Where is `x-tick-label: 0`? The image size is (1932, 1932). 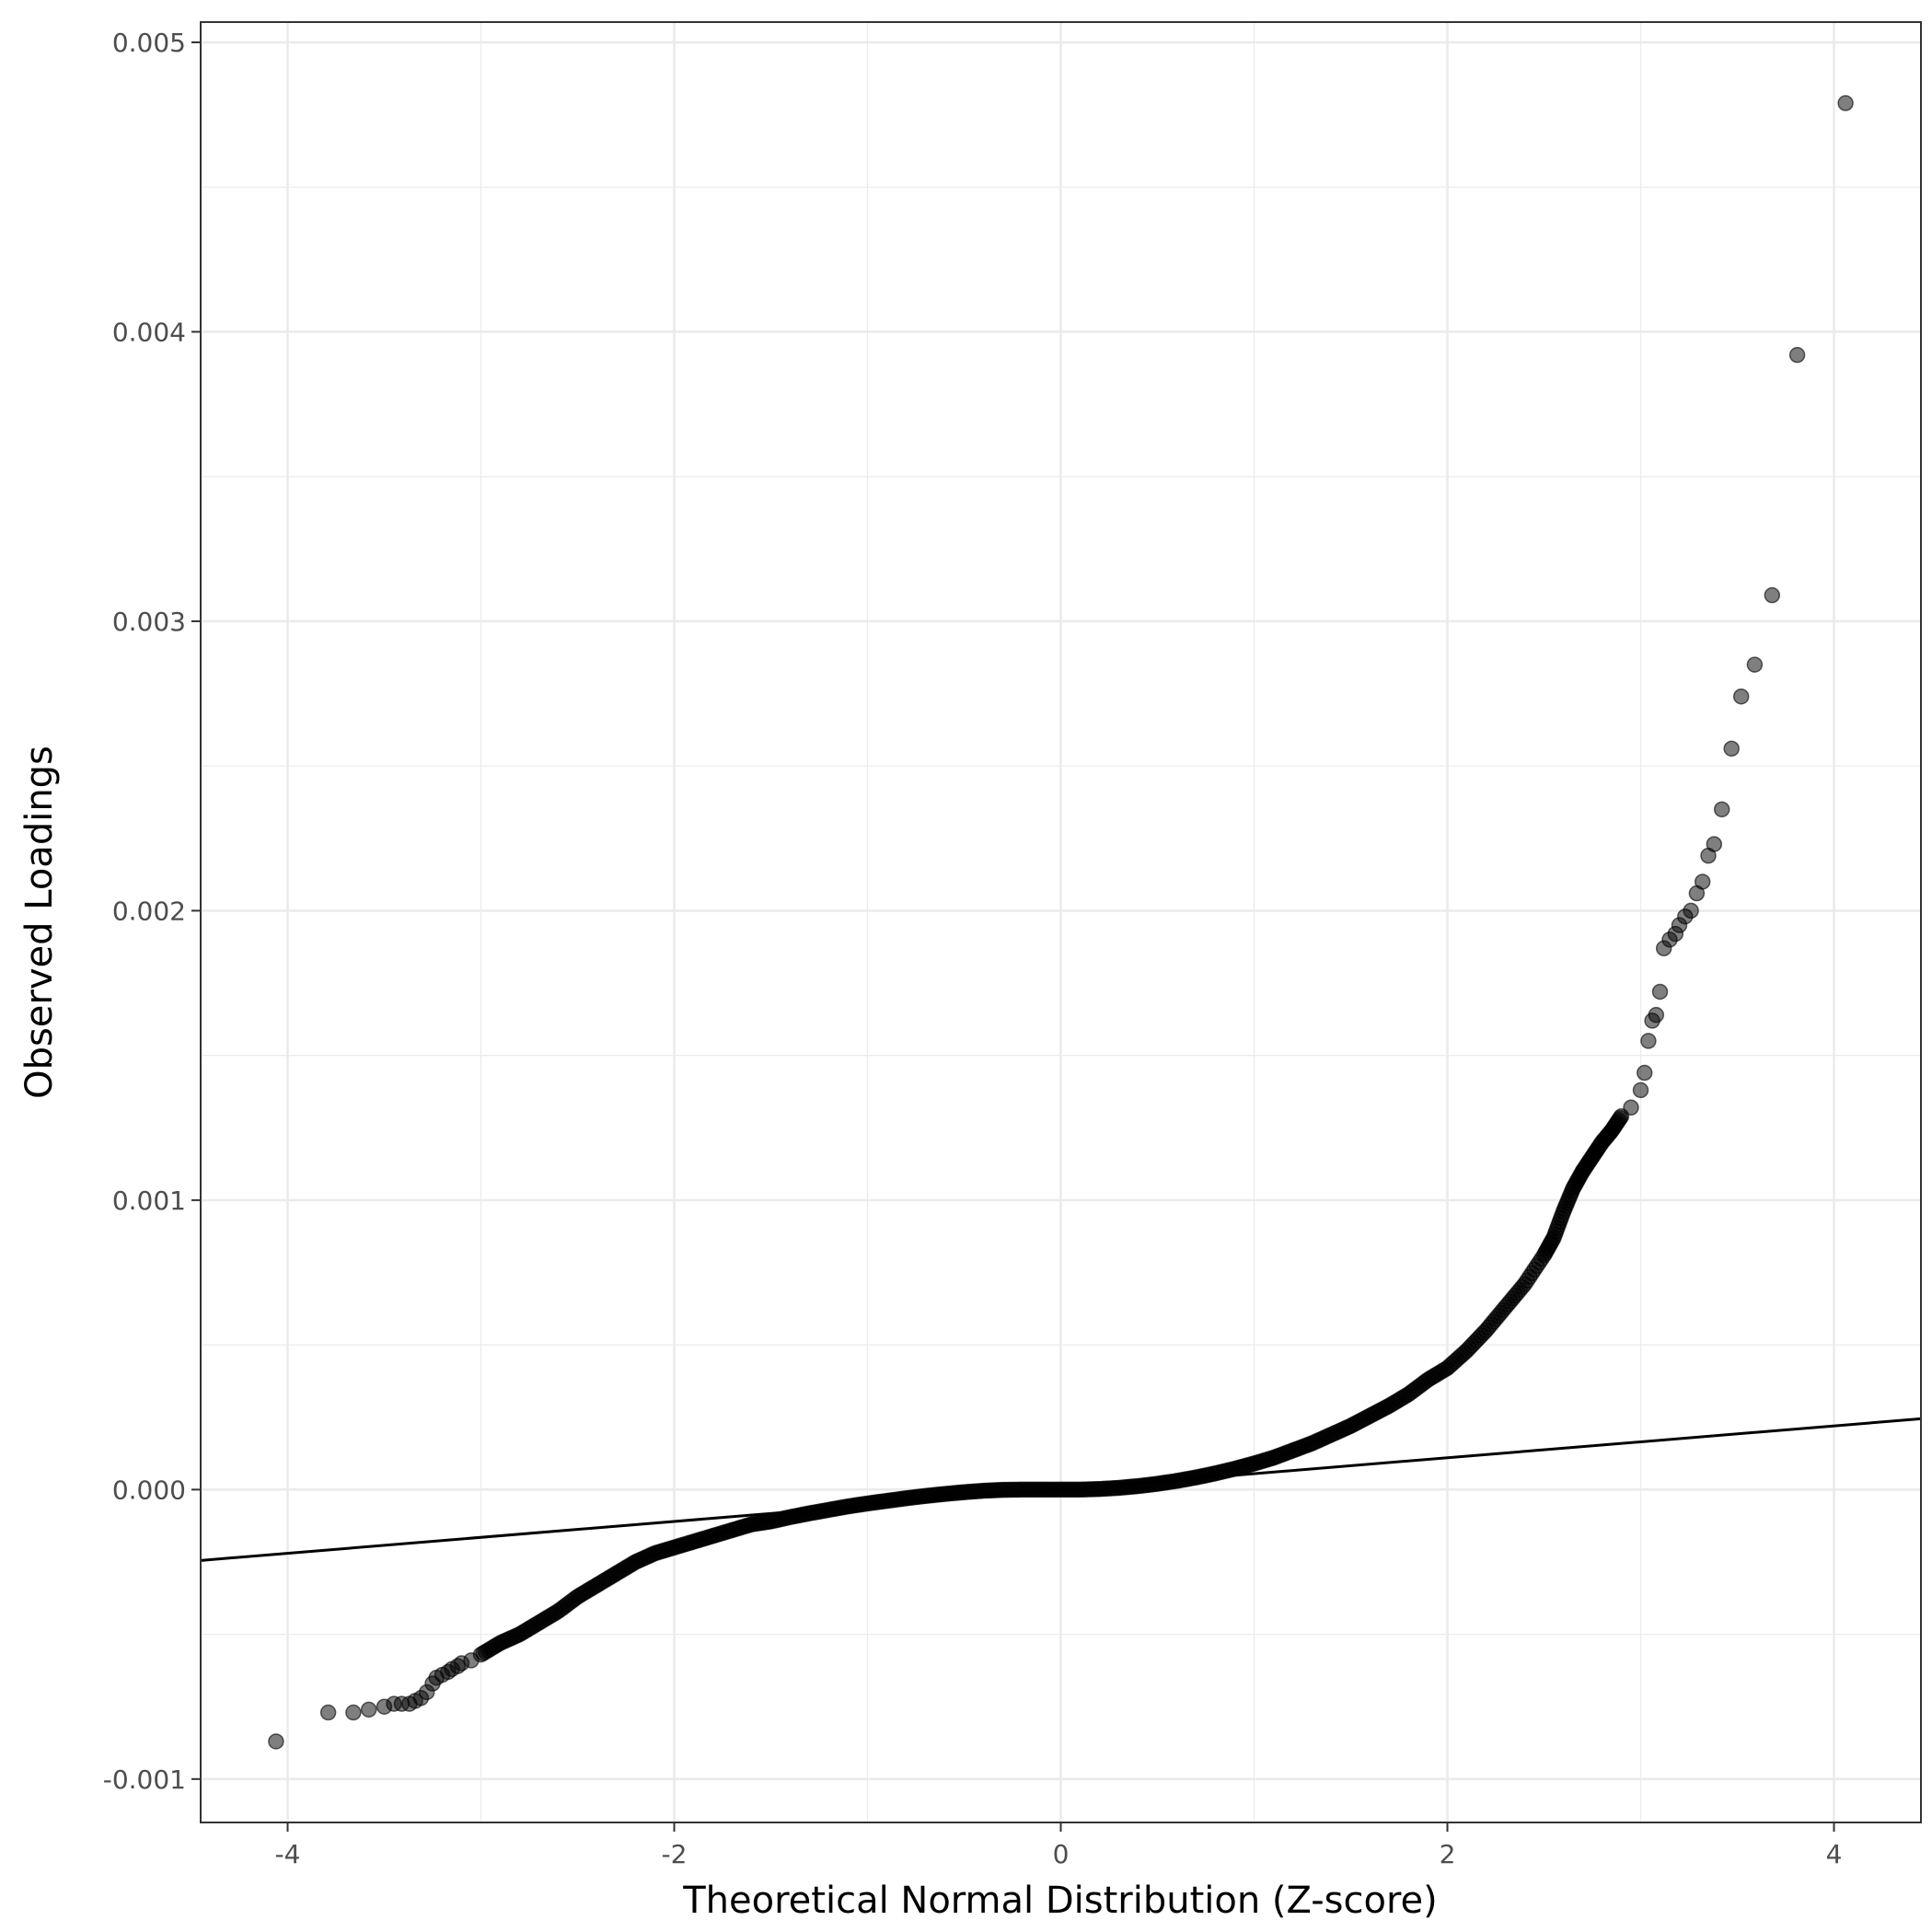 x-tick-label: 0 is located at coordinates (1062, 1854).